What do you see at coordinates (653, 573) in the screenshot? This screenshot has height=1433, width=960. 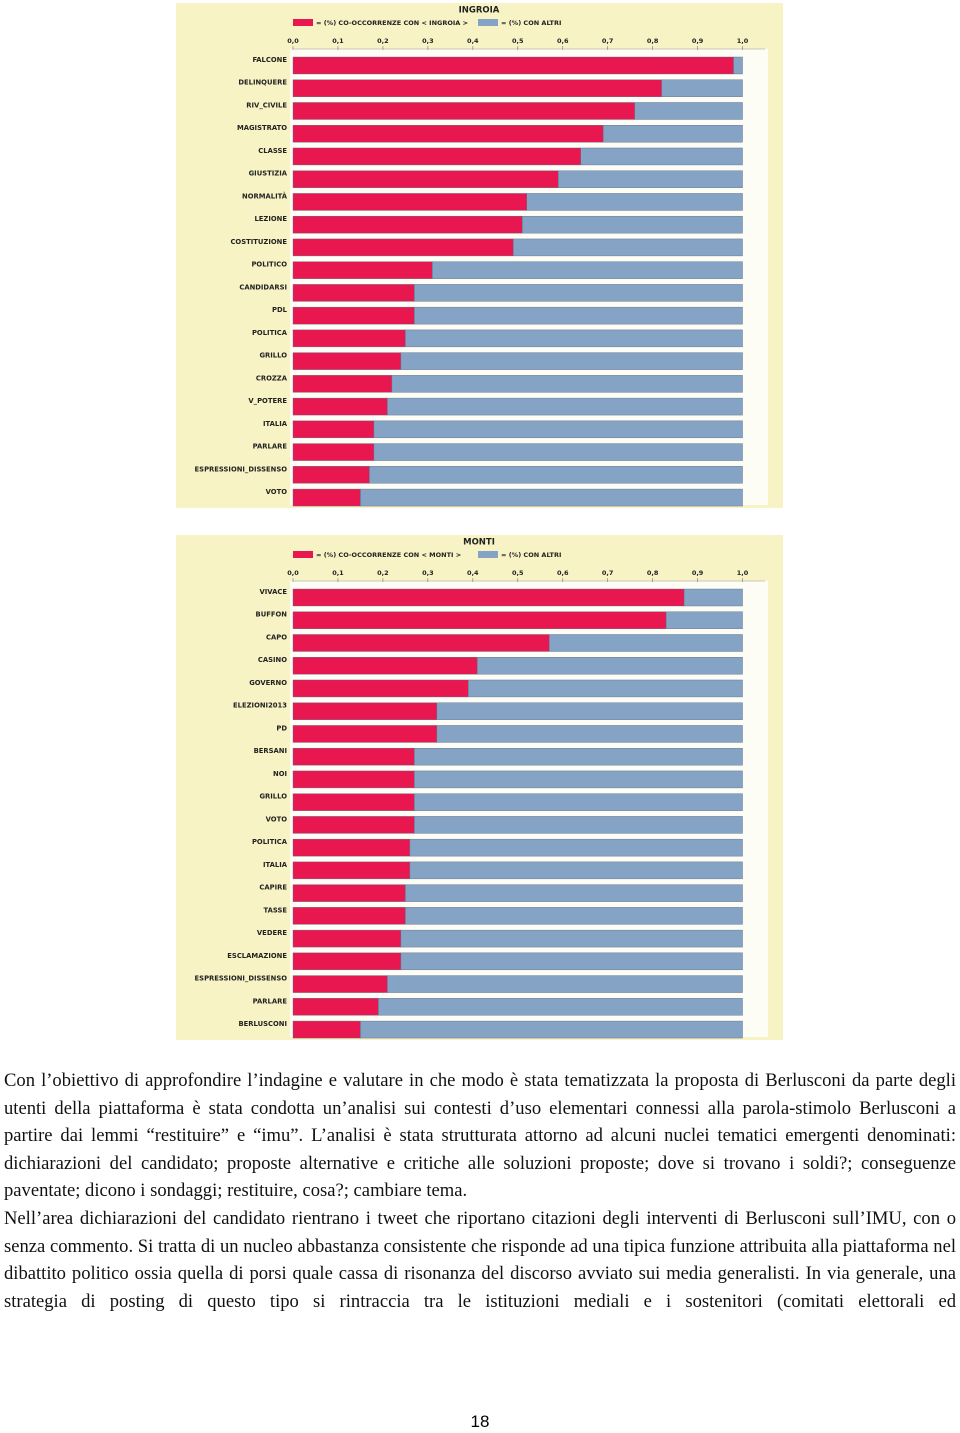 I see `x-tick-label: 0,8` at bounding box center [653, 573].